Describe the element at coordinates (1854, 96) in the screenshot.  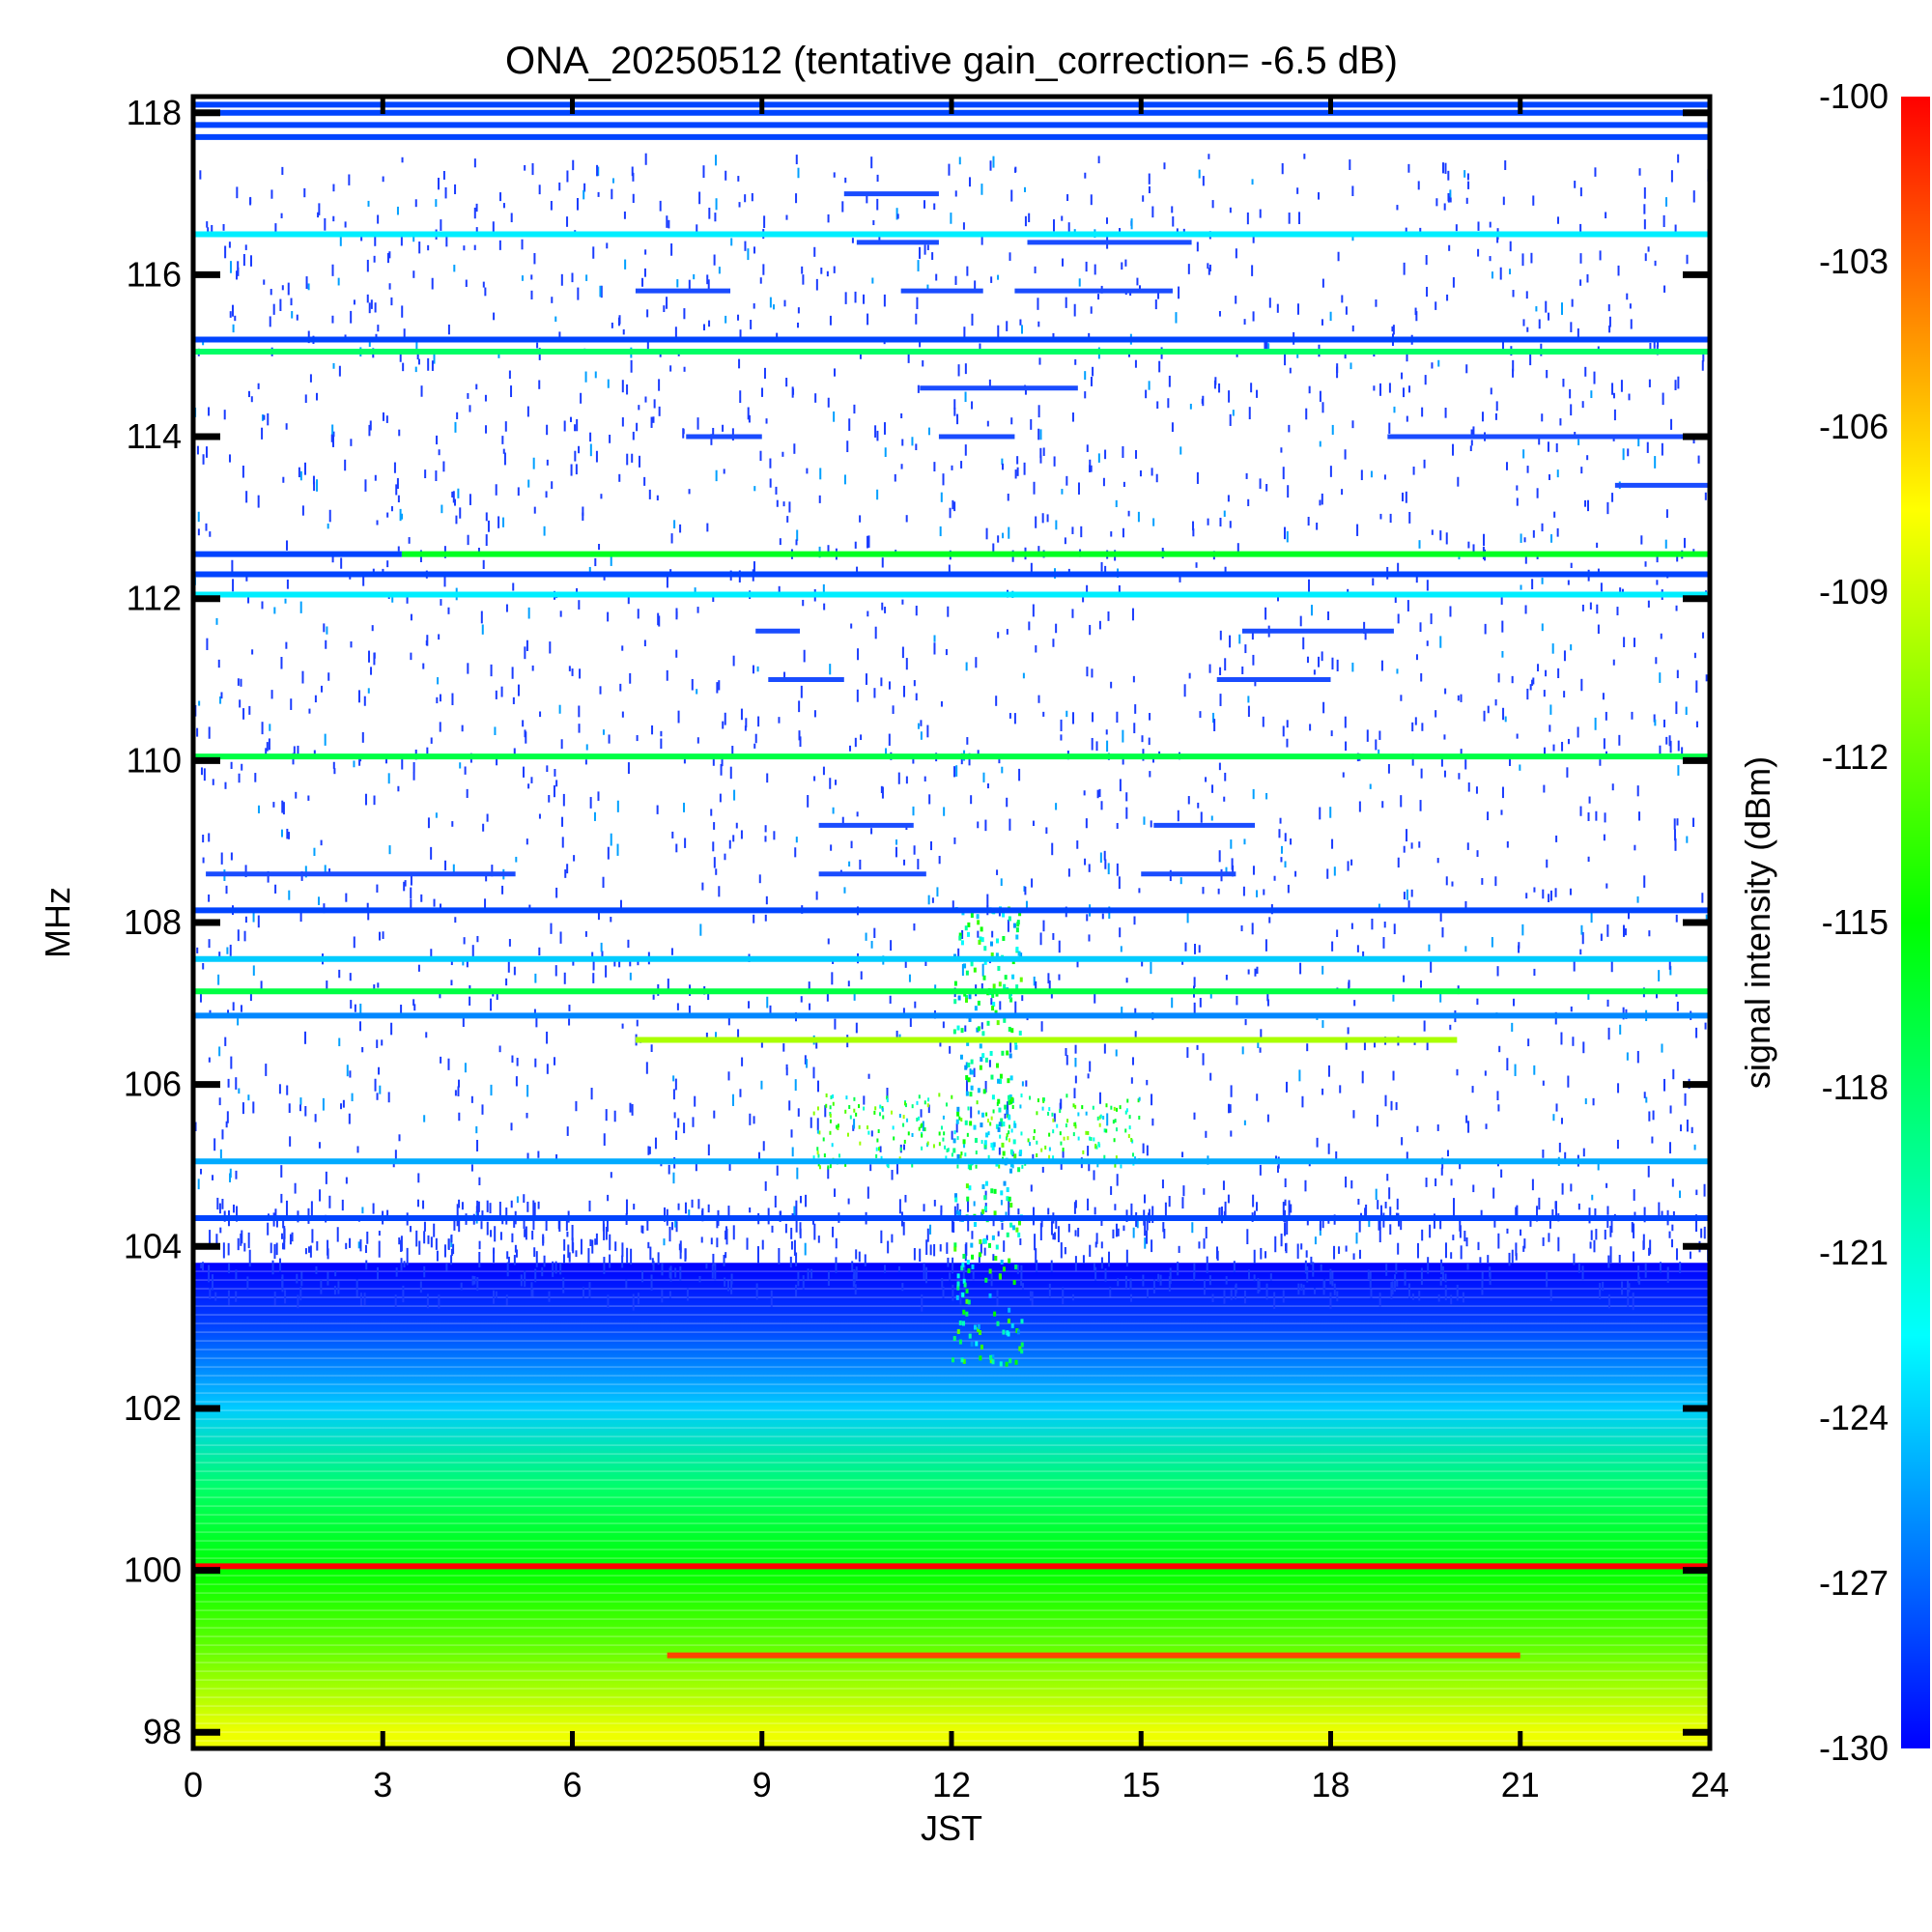
I see `colorbar-tick-label: -100` at that location.